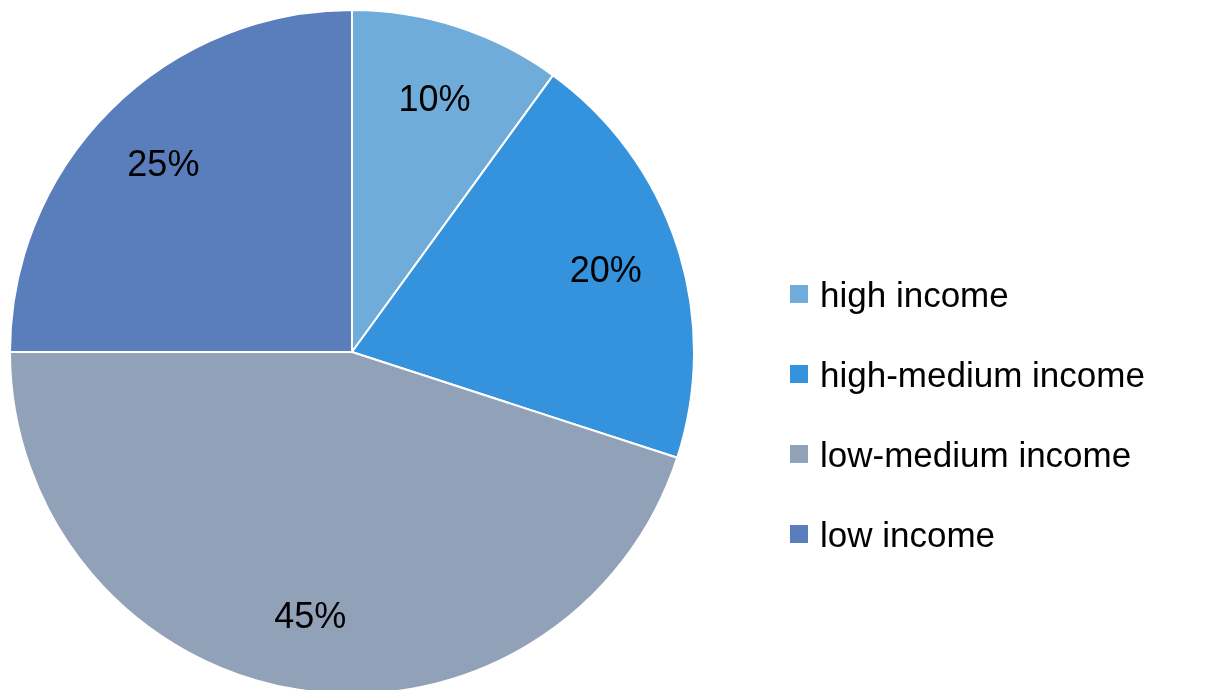 Image resolution: width=1225 pixels, height=690 pixels. What do you see at coordinates (914, 294) in the screenshot?
I see `legend-label: high income` at bounding box center [914, 294].